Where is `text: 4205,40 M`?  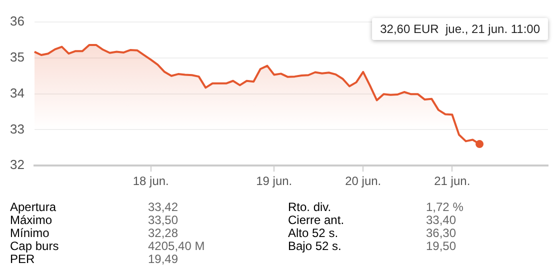 text: 4205,40 M is located at coordinates (177, 246).